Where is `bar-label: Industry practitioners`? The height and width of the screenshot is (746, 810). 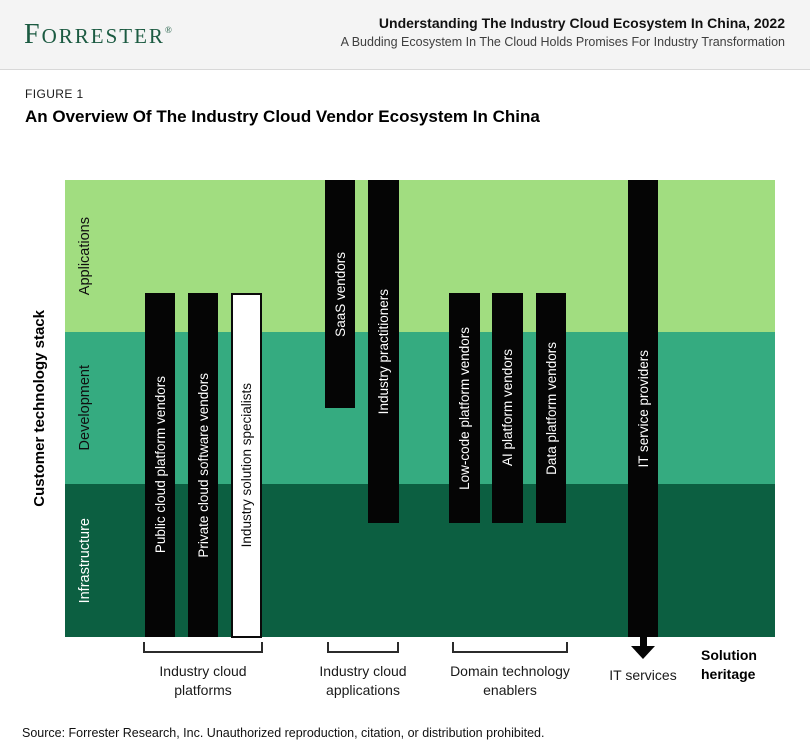
bar-label: Industry practitioners is located at coordinates (383, 351).